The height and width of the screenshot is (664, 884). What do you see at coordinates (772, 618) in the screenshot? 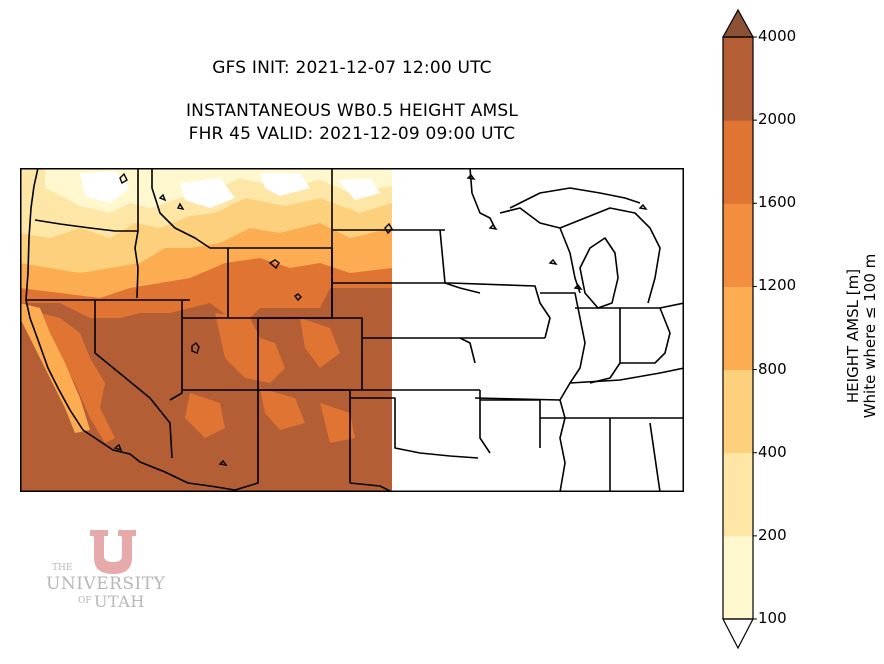
I see `colorbar-tick-label: 100` at bounding box center [772, 618].